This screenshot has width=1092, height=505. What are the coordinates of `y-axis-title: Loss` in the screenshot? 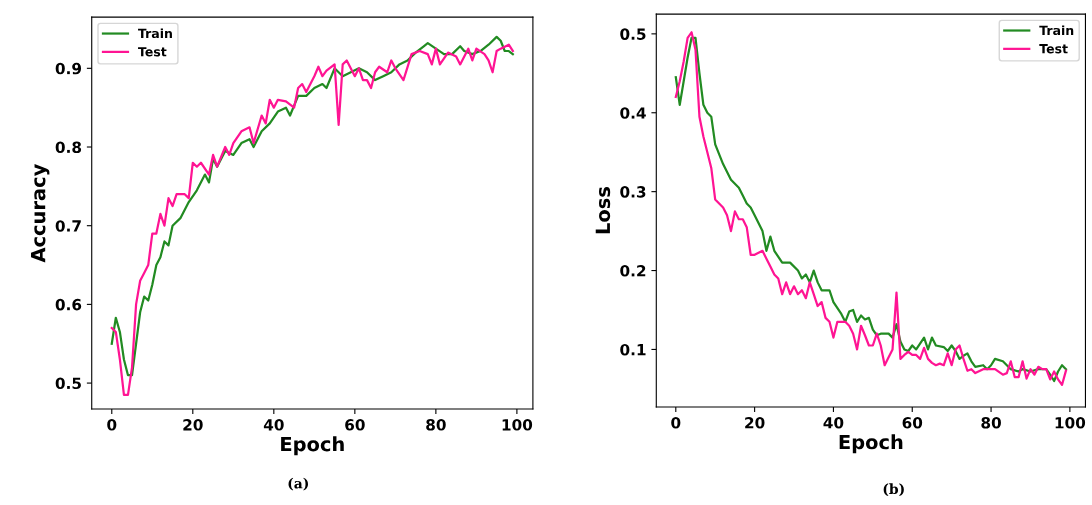 It's located at (603, 210).